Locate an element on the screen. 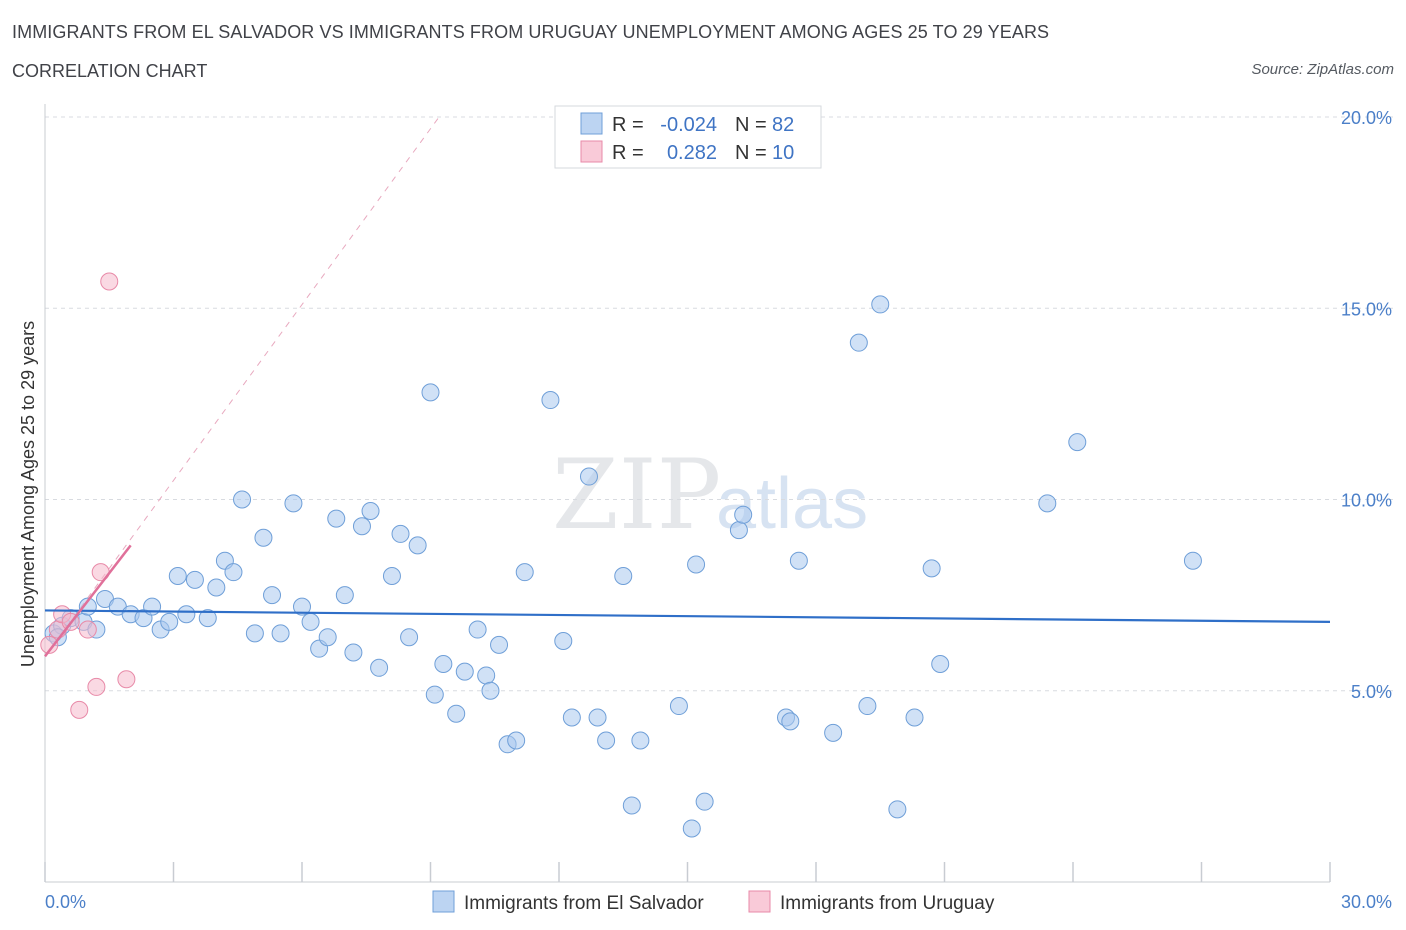 This screenshot has height=930, width=1406. watermark: ZIP atlas is located at coordinates (710, 495).